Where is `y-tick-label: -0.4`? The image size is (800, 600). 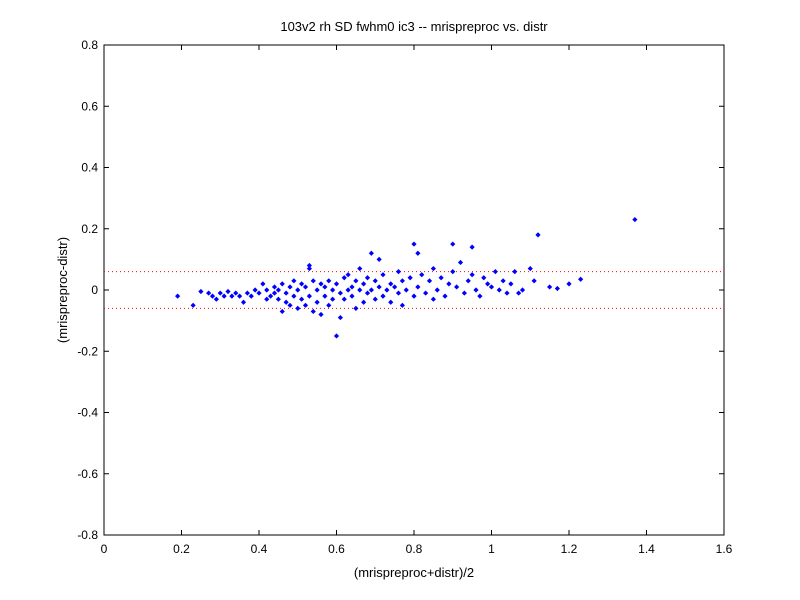
y-tick-label: -0.4 is located at coordinates (87, 413).